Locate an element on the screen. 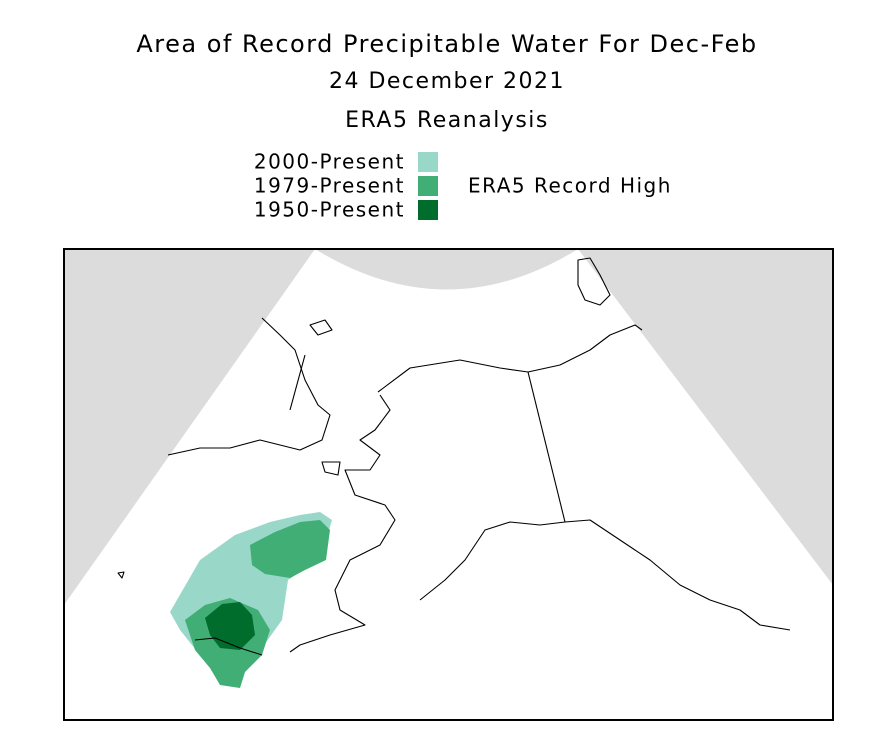 Image resolution: width=895 pixels, height=754 pixels. legend-title: ERA5 Record High is located at coordinates (570, 186).